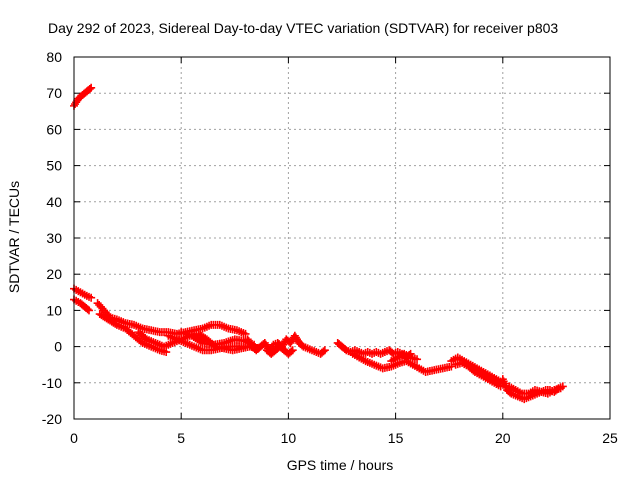 The image size is (640, 480). I want to click on y-tick-label: 70, so click(54, 93).